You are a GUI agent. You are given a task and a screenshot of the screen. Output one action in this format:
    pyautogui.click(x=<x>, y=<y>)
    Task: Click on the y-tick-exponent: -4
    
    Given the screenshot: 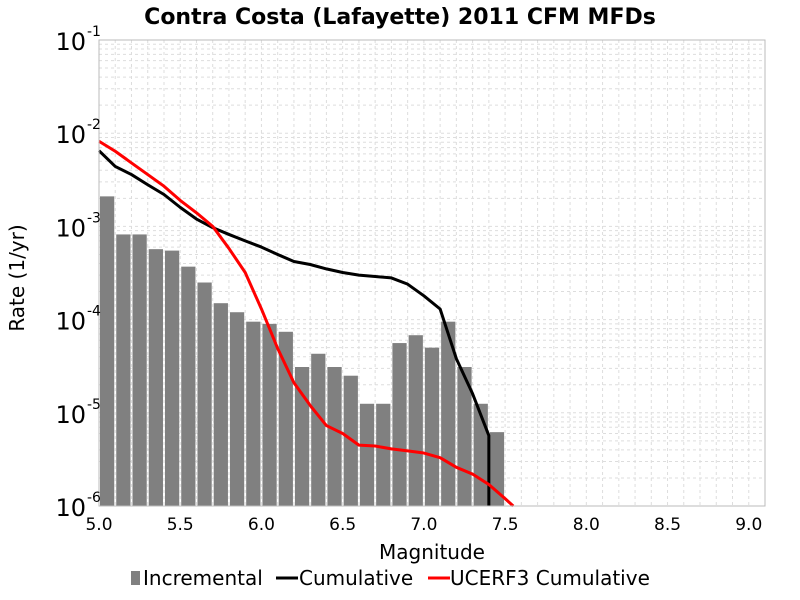 What is the action you would take?
    pyautogui.click(x=94, y=312)
    